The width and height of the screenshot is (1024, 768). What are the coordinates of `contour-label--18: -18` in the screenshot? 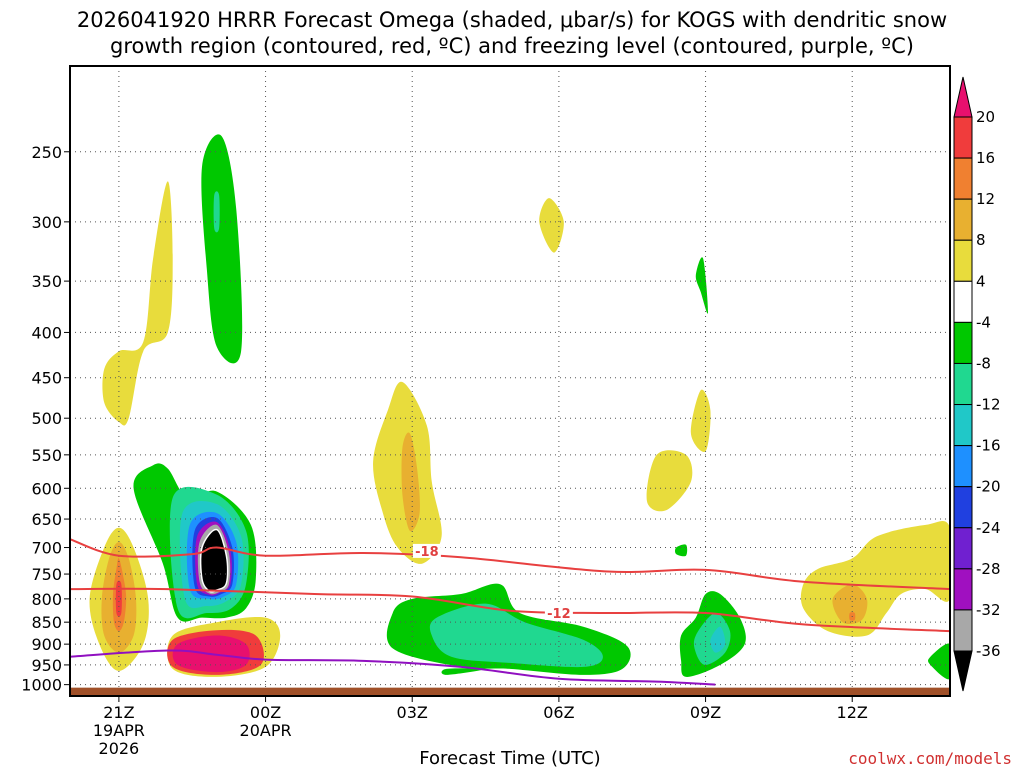 It's located at (427, 552).